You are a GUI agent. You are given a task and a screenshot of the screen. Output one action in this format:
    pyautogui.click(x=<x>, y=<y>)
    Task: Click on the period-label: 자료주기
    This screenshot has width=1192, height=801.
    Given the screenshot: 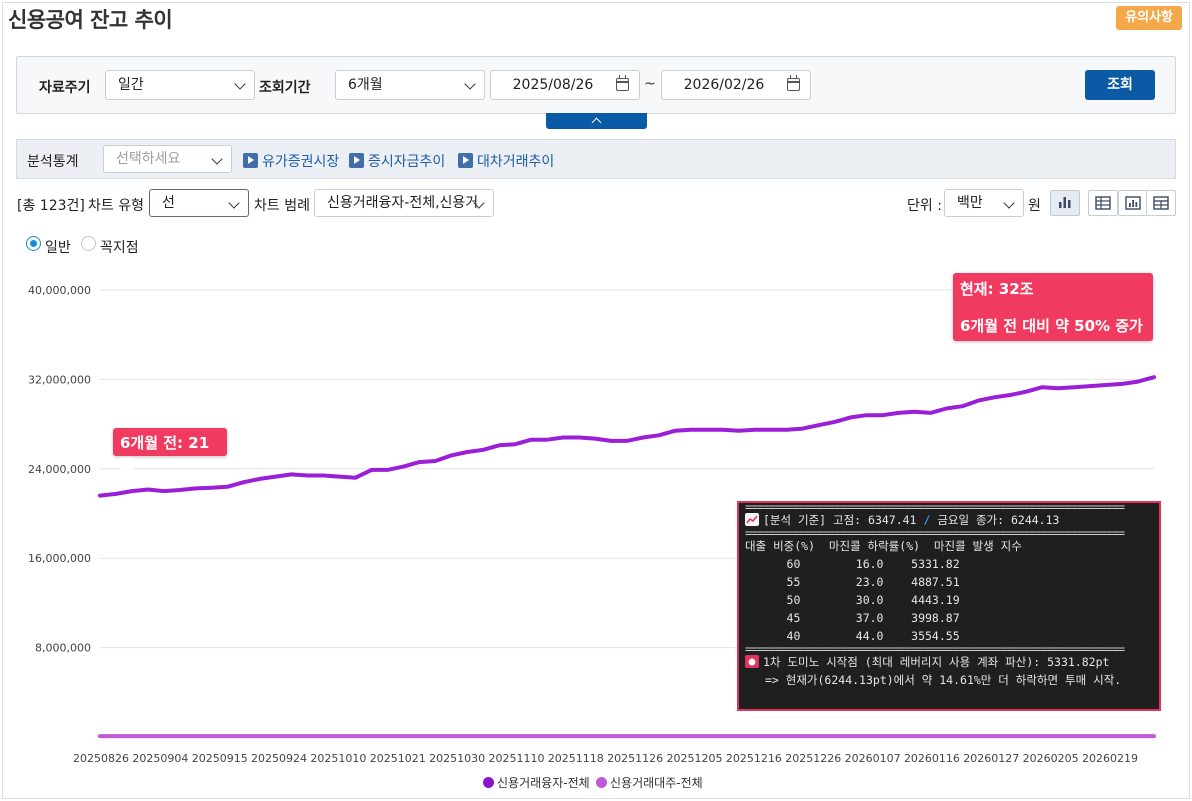 What is the action you would take?
    pyautogui.click(x=65, y=88)
    